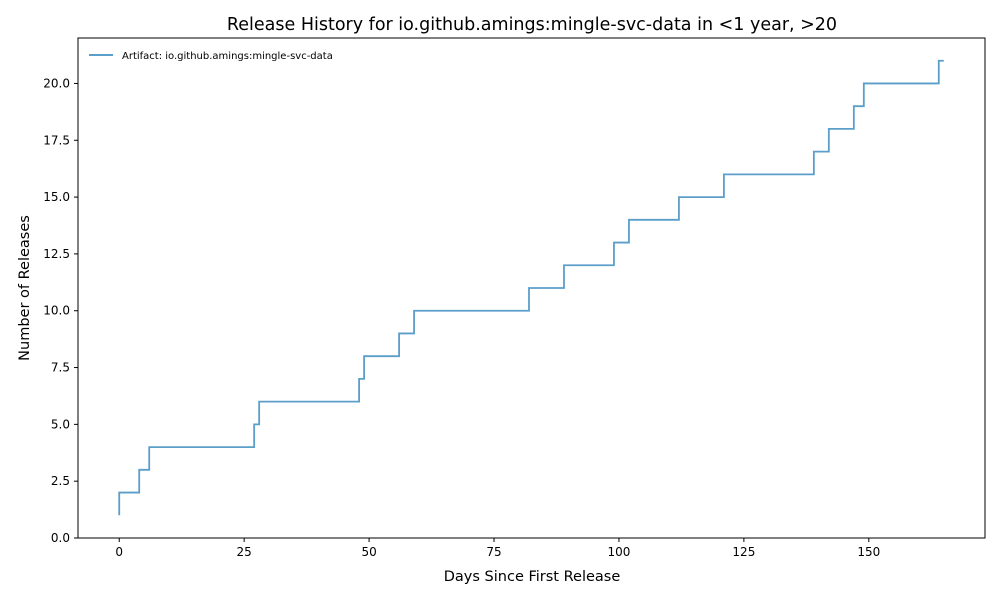 This screenshot has width=1000, height=600. What do you see at coordinates (244, 552) in the screenshot?
I see `x-tick-label: 25` at bounding box center [244, 552].